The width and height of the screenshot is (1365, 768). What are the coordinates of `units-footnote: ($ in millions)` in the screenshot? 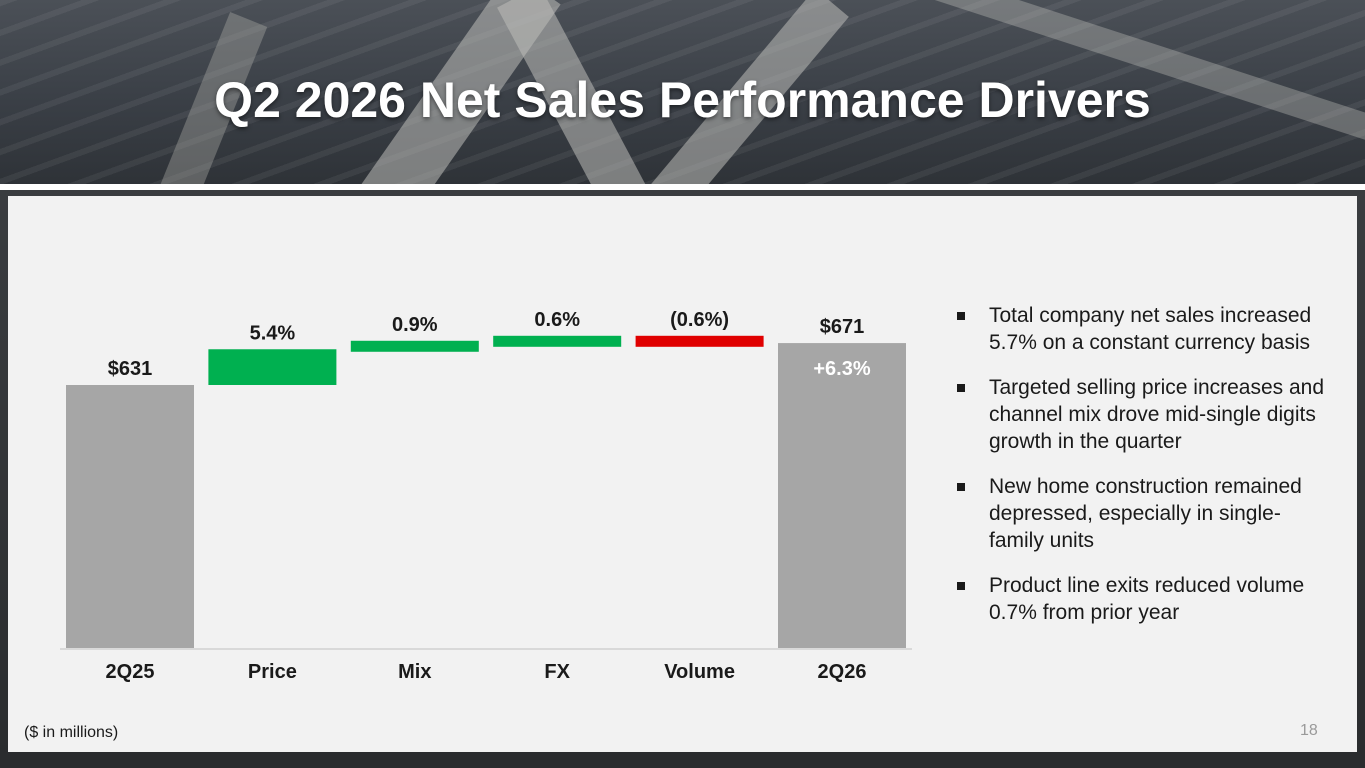 It's located at (71, 732).